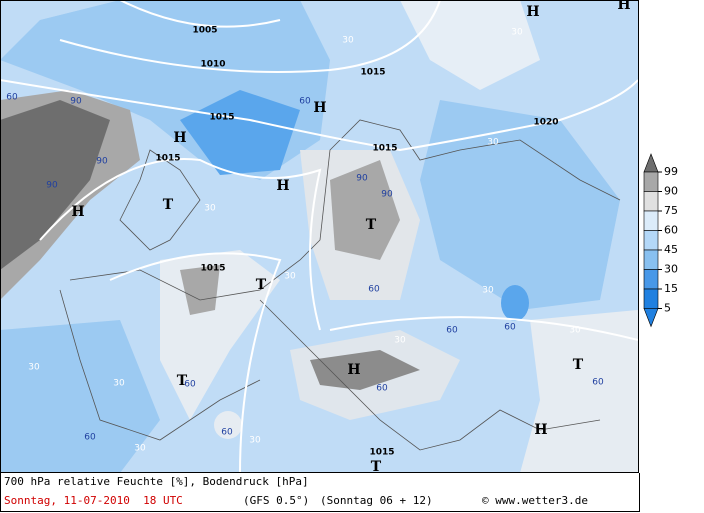 The image size is (704, 513). I want to click on caption-copyright: © www.wetter3.de, so click(535, 500).